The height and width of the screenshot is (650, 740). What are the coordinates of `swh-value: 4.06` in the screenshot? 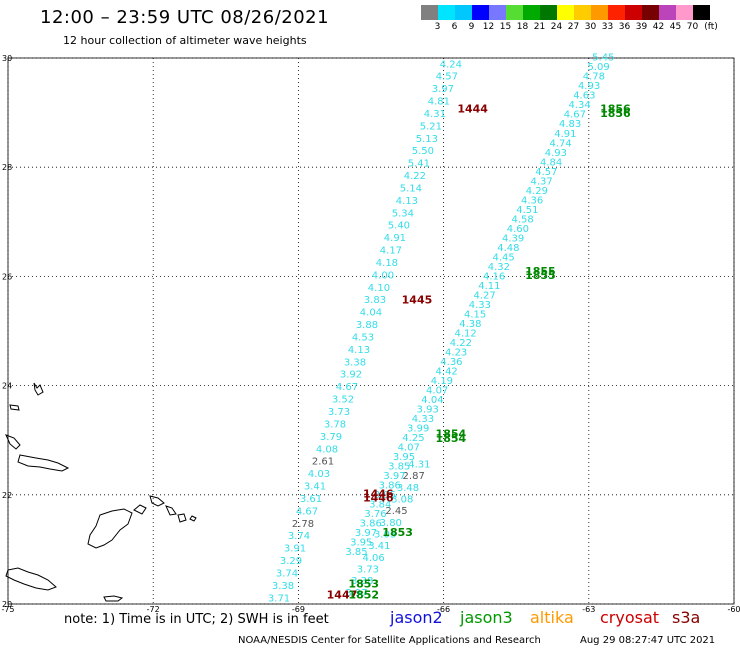 It's located at (374, 558).